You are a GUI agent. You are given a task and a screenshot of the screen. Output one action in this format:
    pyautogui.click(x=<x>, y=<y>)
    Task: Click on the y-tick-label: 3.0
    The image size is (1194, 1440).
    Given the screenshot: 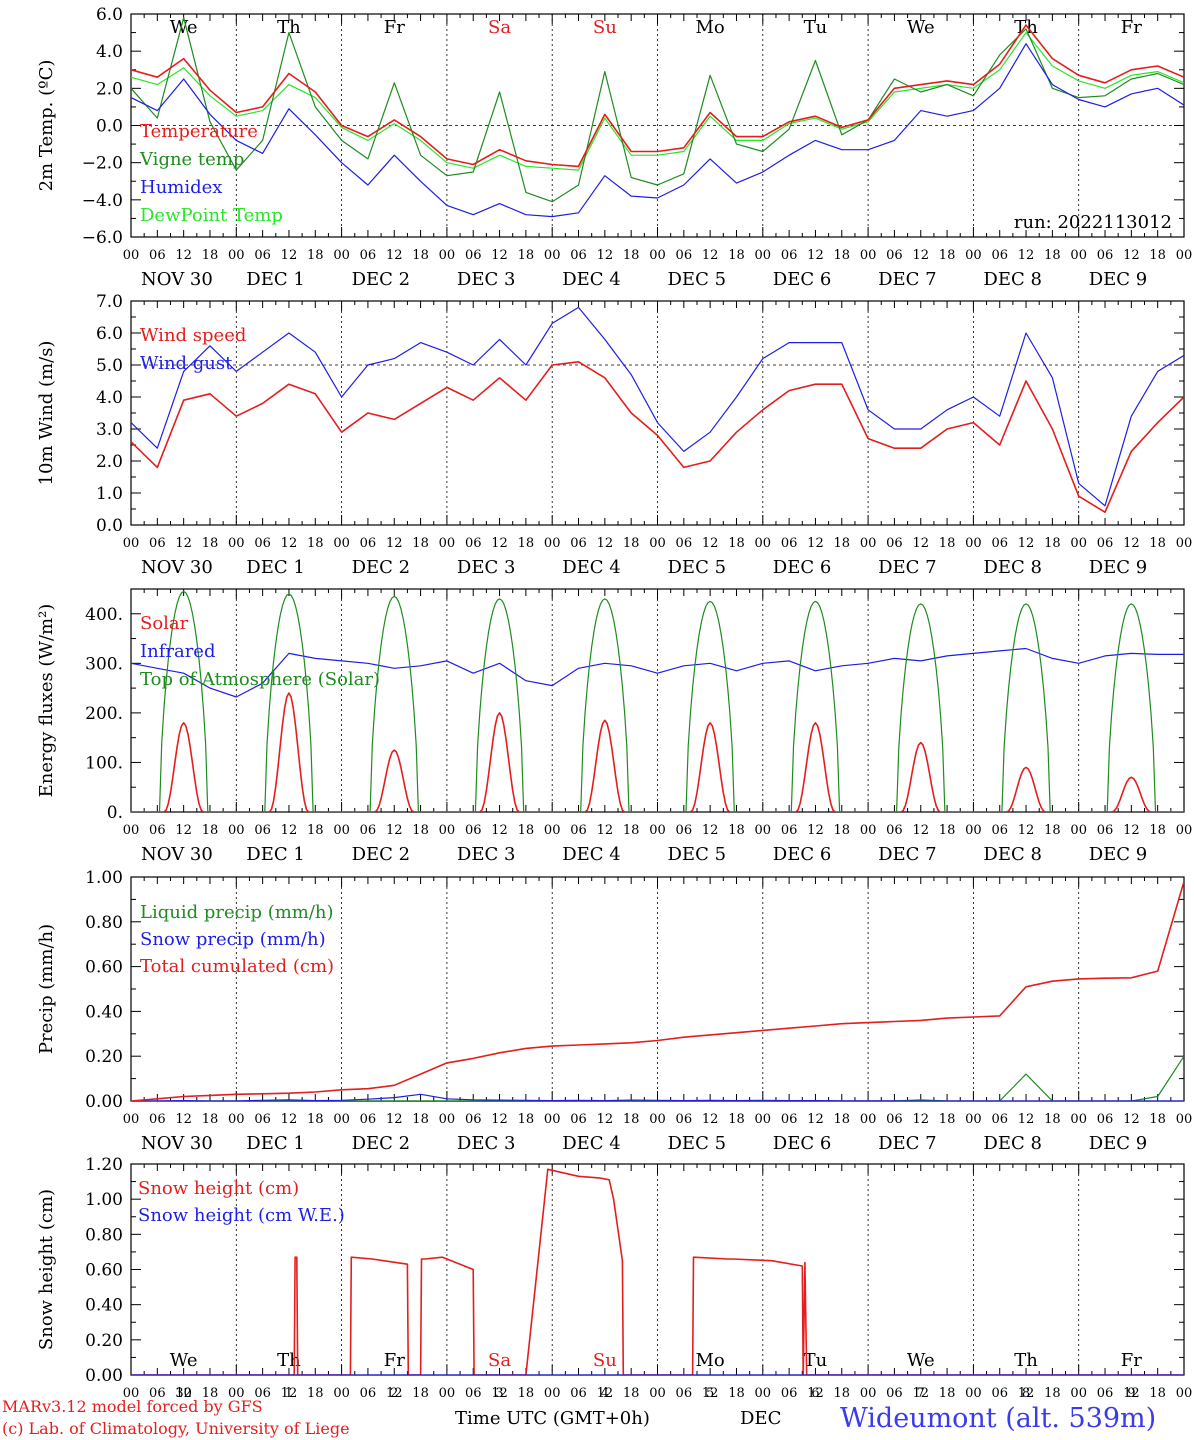 What is the action you would take?
    pyautogui.click(x=109, y=430)
    